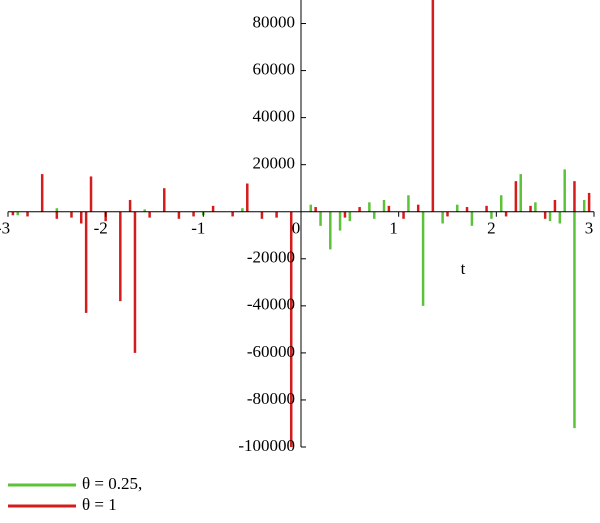 The height and width of the screenshot is (523, 600). What do you see at coordinates (271, 351) in the screenshot?
I see `y-tick-label: -60000` at bounding box center [271, 351].